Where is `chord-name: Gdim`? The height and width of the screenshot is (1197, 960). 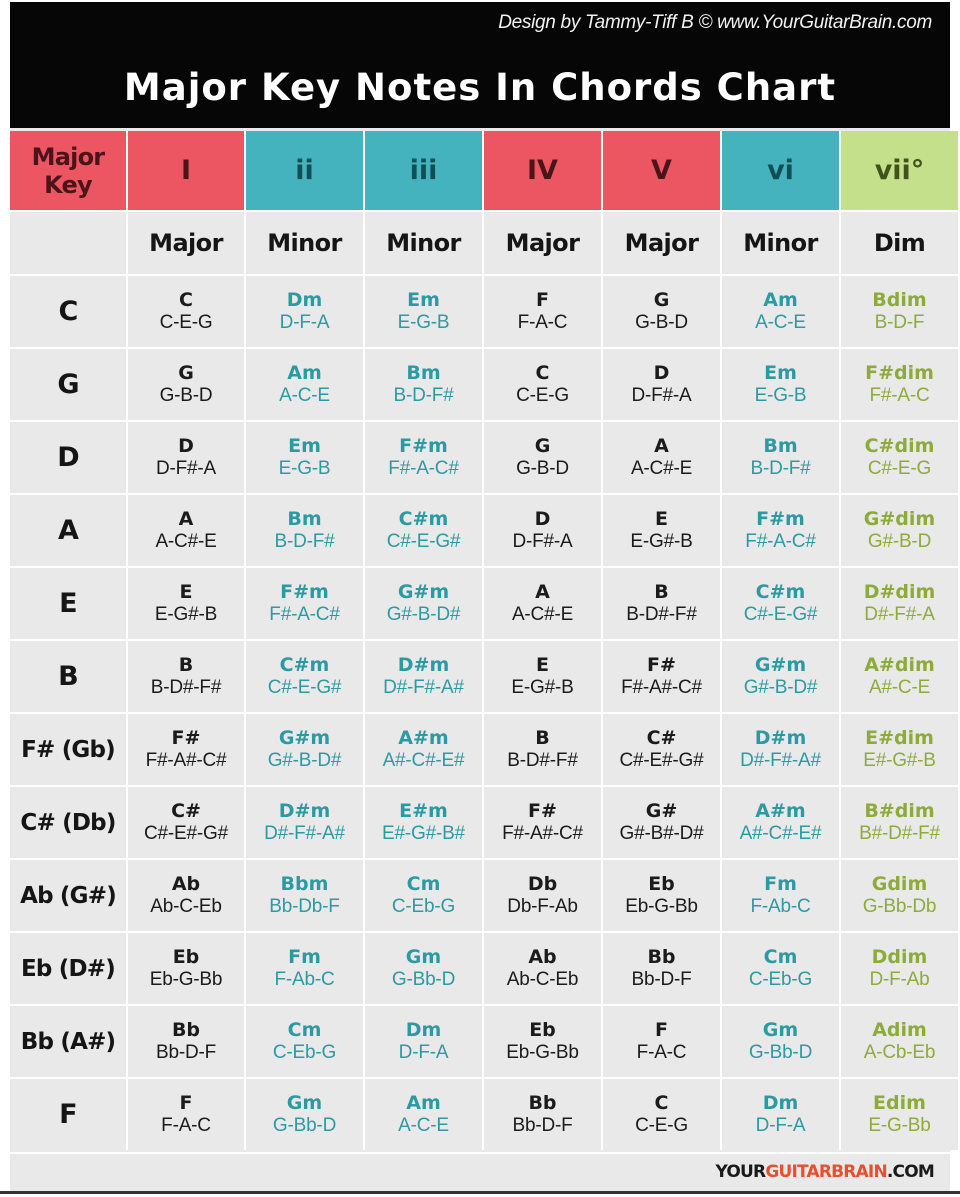
chord-name: Gdim is located at coordinates (899, 883).